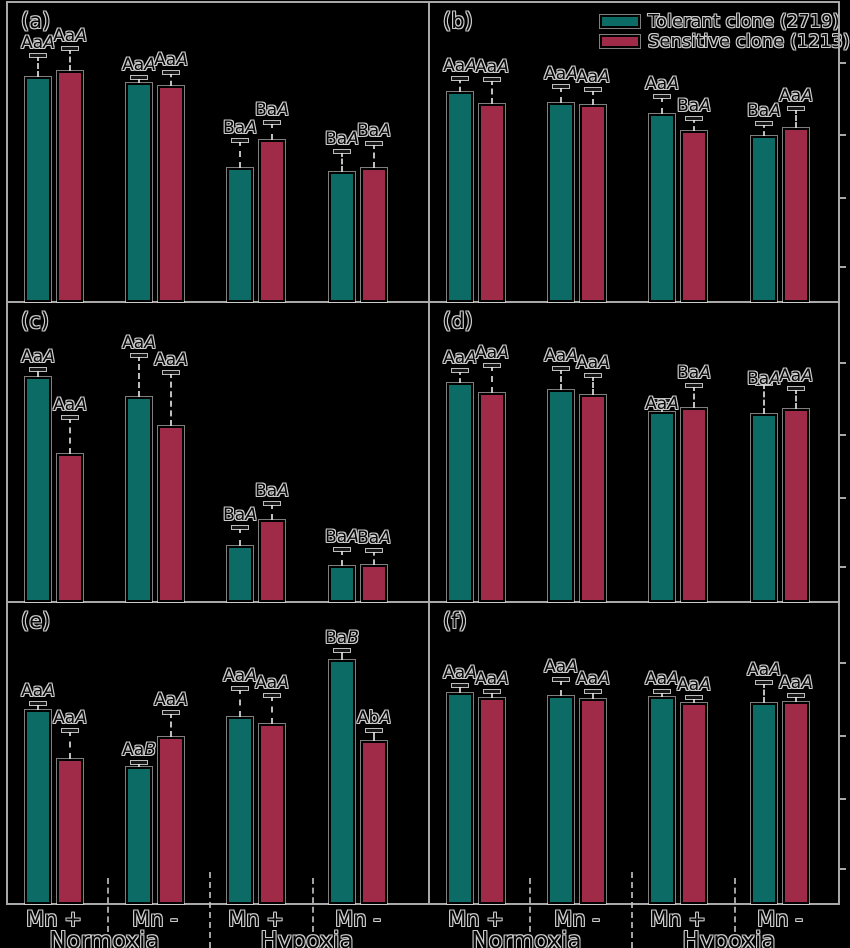 This screenshot has height=948, width=850. What do you see at coordinates (561, 667) in the screenshot?
I see `f-tolerant-sig-label-2: AaA` at bounding box center [561, 667].